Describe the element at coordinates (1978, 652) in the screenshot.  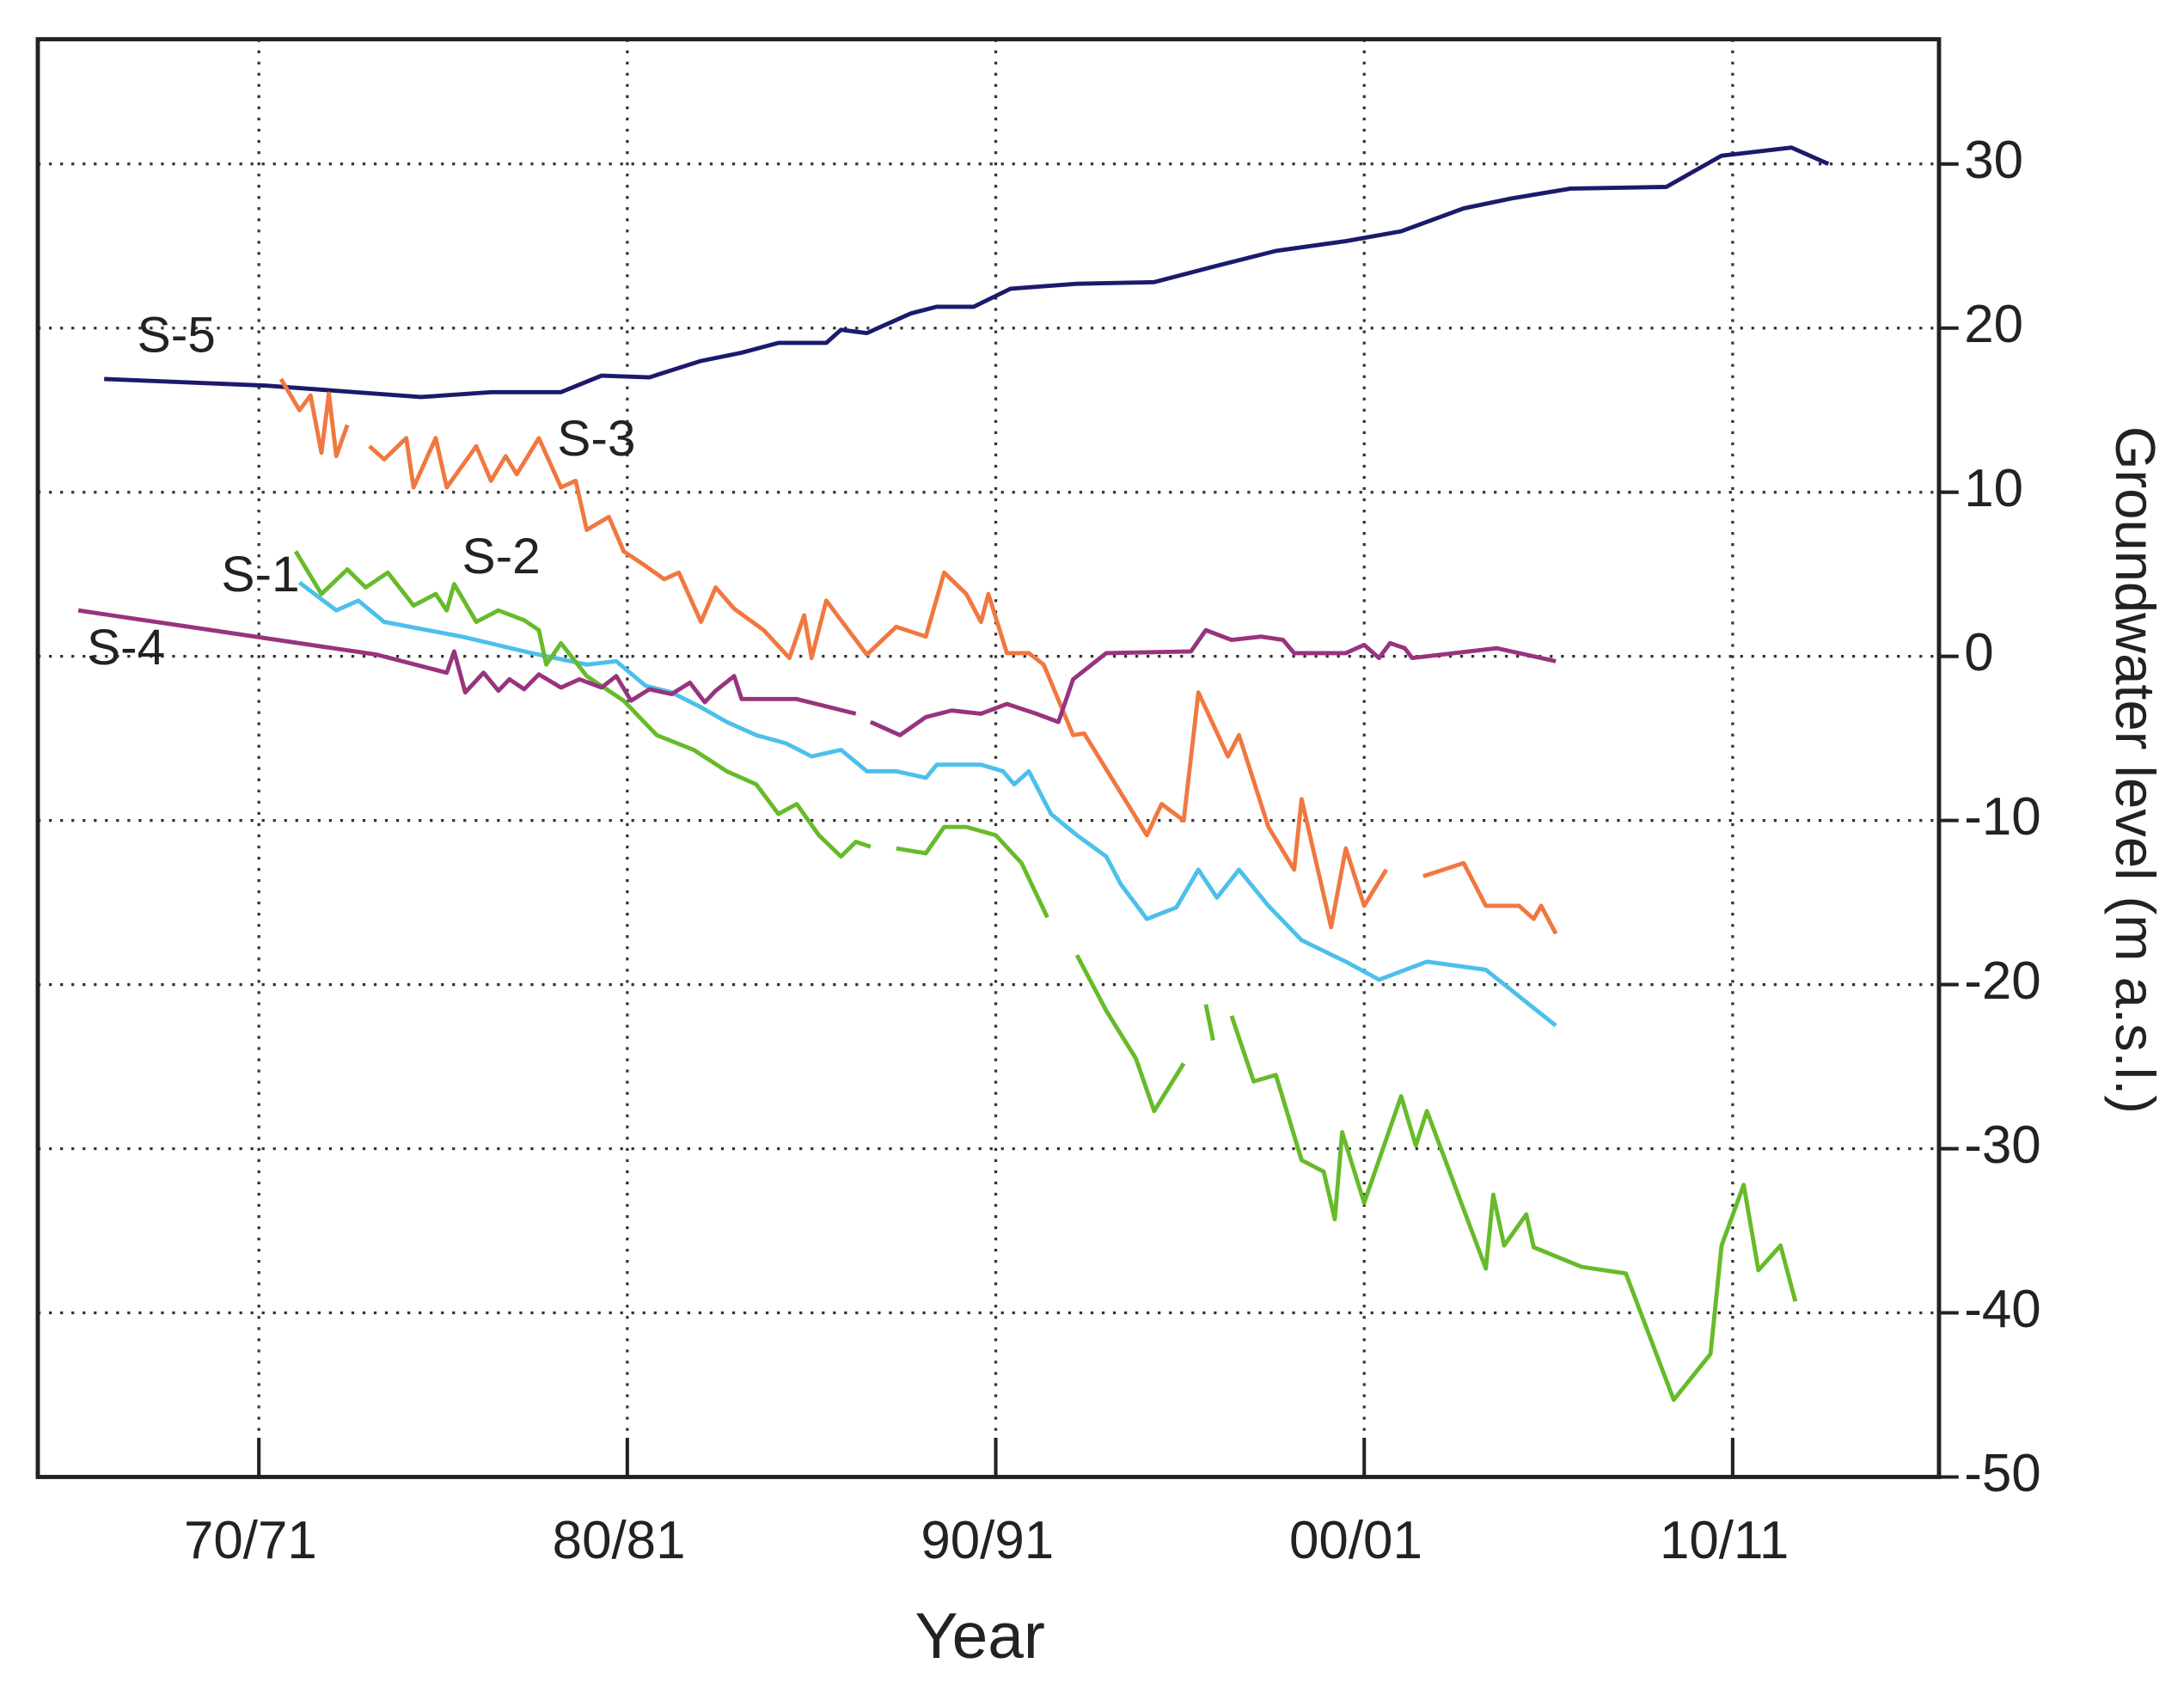
I see `y-tick-label: 0` at that location.